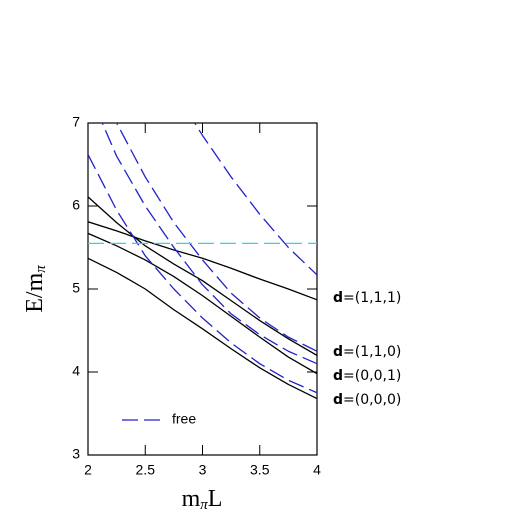 This screenshot has height=518, width=518. What do you see at coordinates (372, 400) in the screenshot?
I see `label-text: =(0,0,0)` at bounding box center [372, 400].